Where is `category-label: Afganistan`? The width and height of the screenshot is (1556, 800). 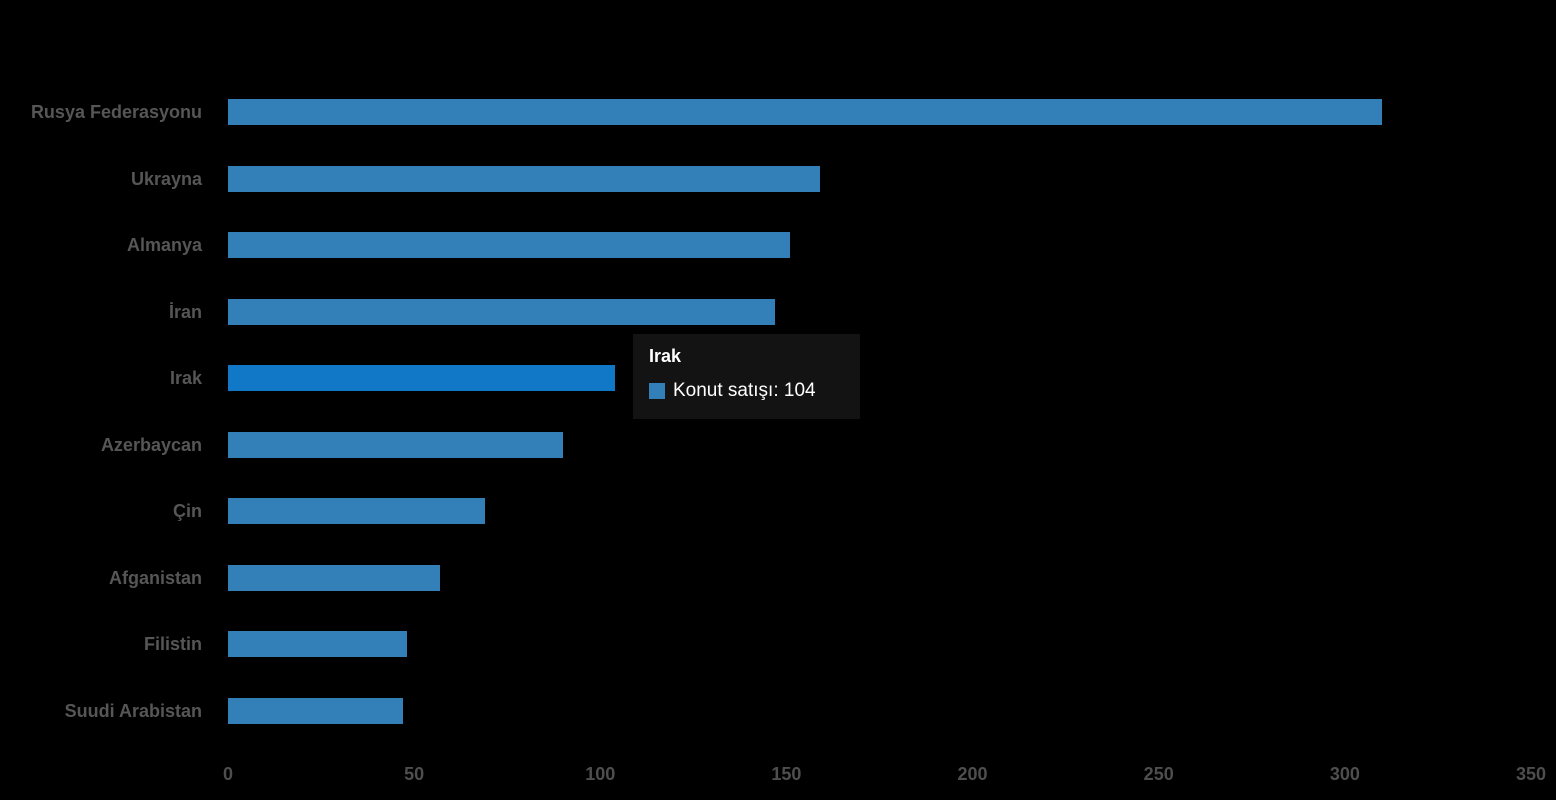 category-label: Afganistan is located at coordinates (155, 577).